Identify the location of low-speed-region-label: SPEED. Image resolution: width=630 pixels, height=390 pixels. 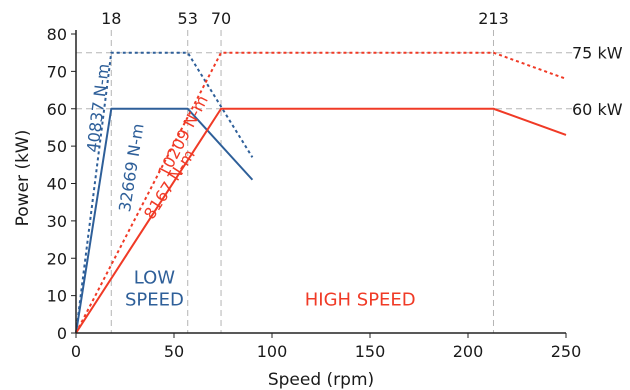
(154, 299).